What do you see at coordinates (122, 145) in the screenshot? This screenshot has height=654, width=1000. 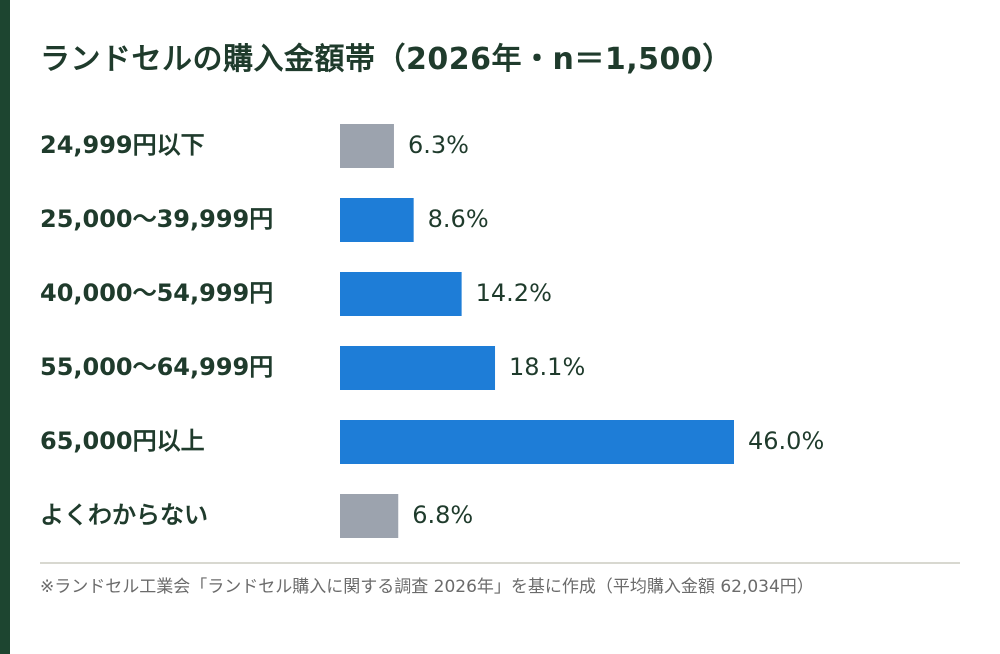 I see `category-label: 24,999円以下` at bounding box center [122, 145].